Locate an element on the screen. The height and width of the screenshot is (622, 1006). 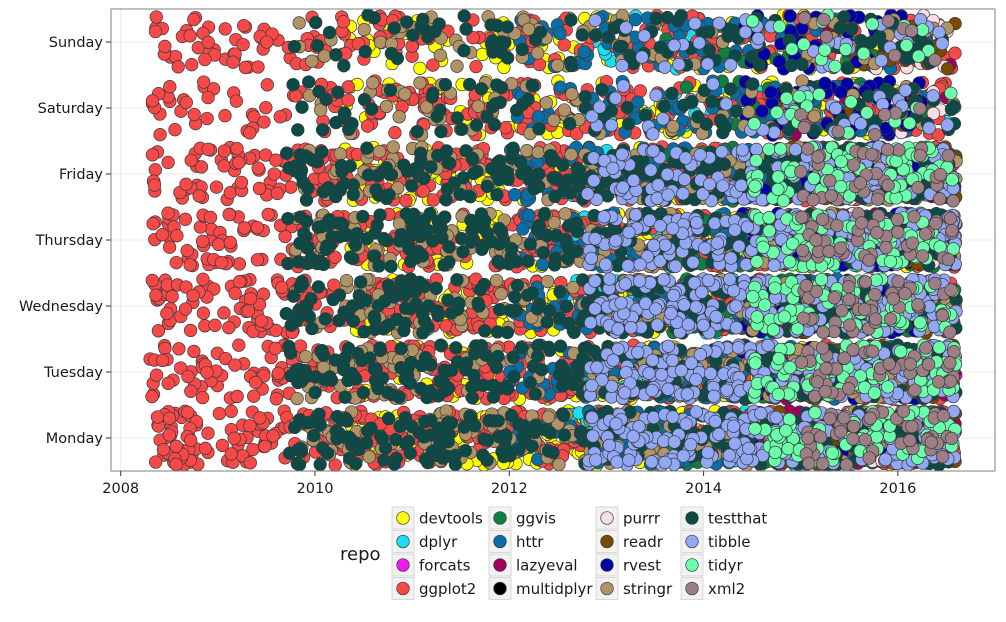
point-devtools is located at coordinates (420, 68).